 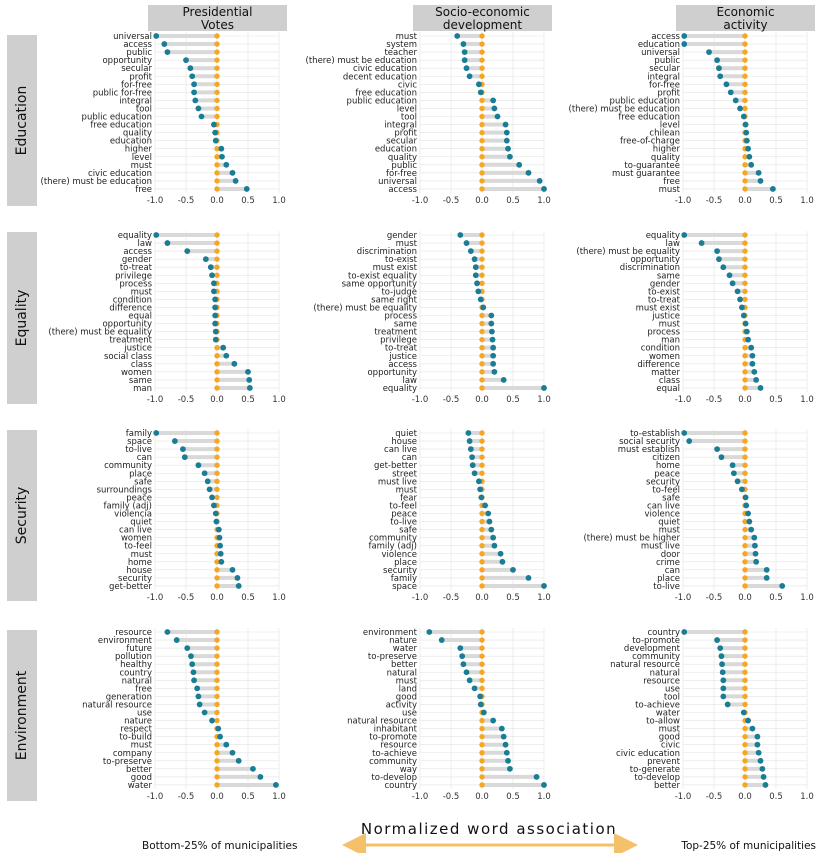 I want to click on word-label: to-live, so click(x=666, y=587).